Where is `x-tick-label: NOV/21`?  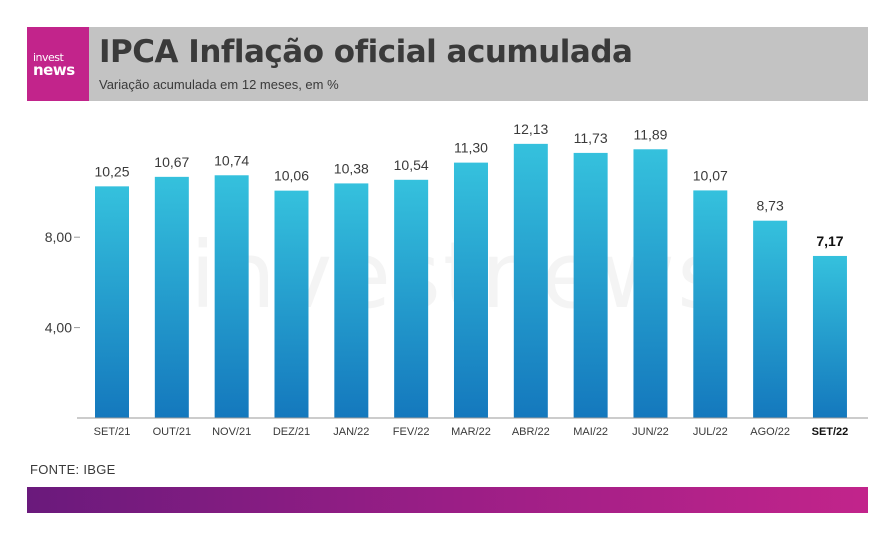 x-tick-label: NOV/21 is located at coordinates (231, 432).